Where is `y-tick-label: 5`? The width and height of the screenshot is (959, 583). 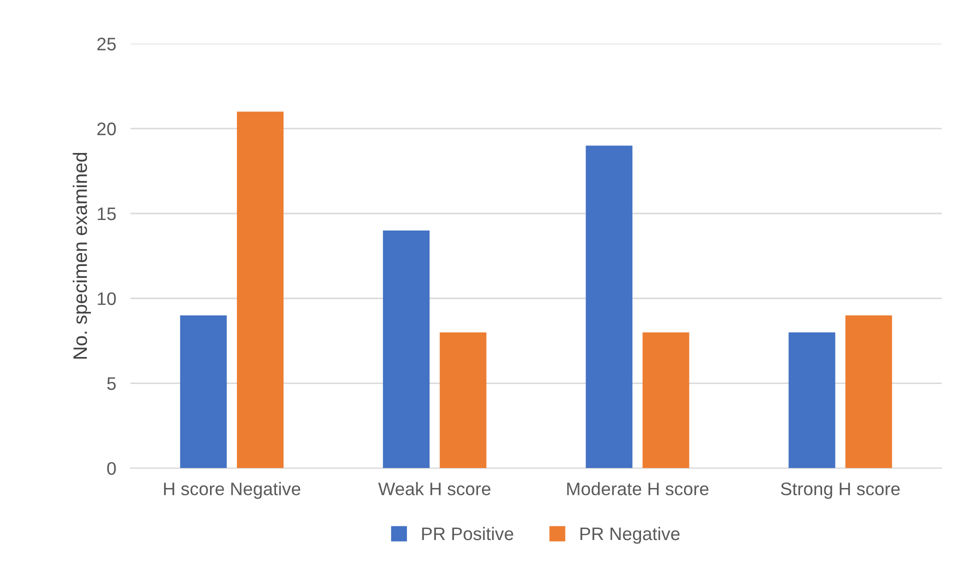
y-tick-label: 5 is located at coordinates (111, 383).